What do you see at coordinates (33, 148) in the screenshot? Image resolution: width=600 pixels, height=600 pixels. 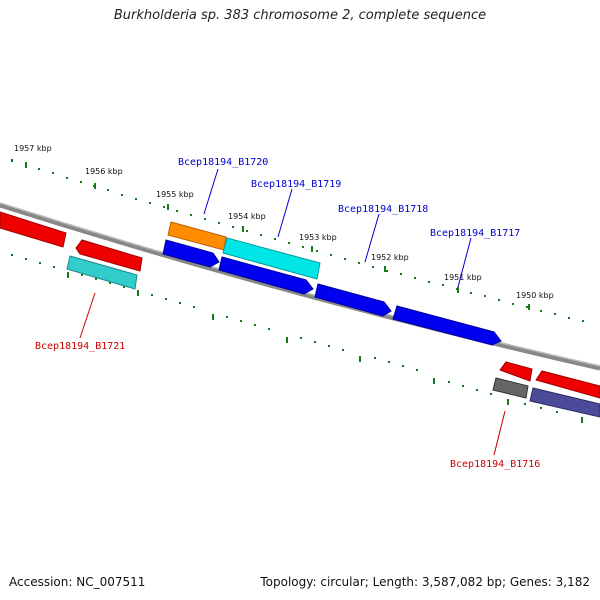 I see `kbp-label-1957: 1957 kbp` at bounding box center [33, 148].